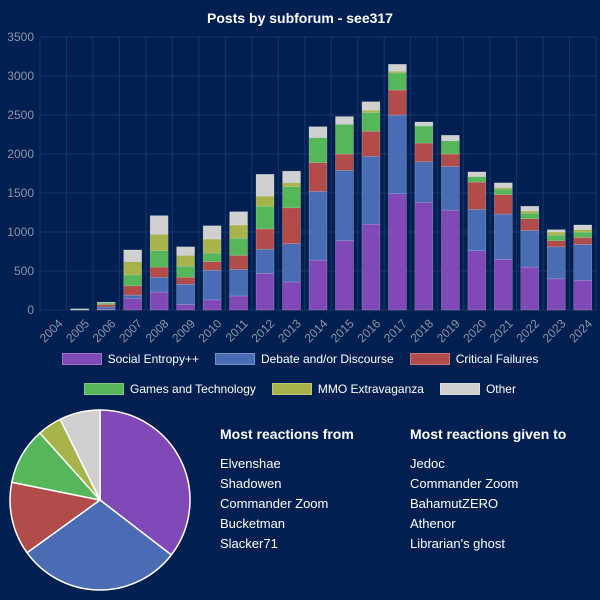 This screenshot has width=600, height=600. I want to click on x-tick-label: 2009, so click(183, 330).